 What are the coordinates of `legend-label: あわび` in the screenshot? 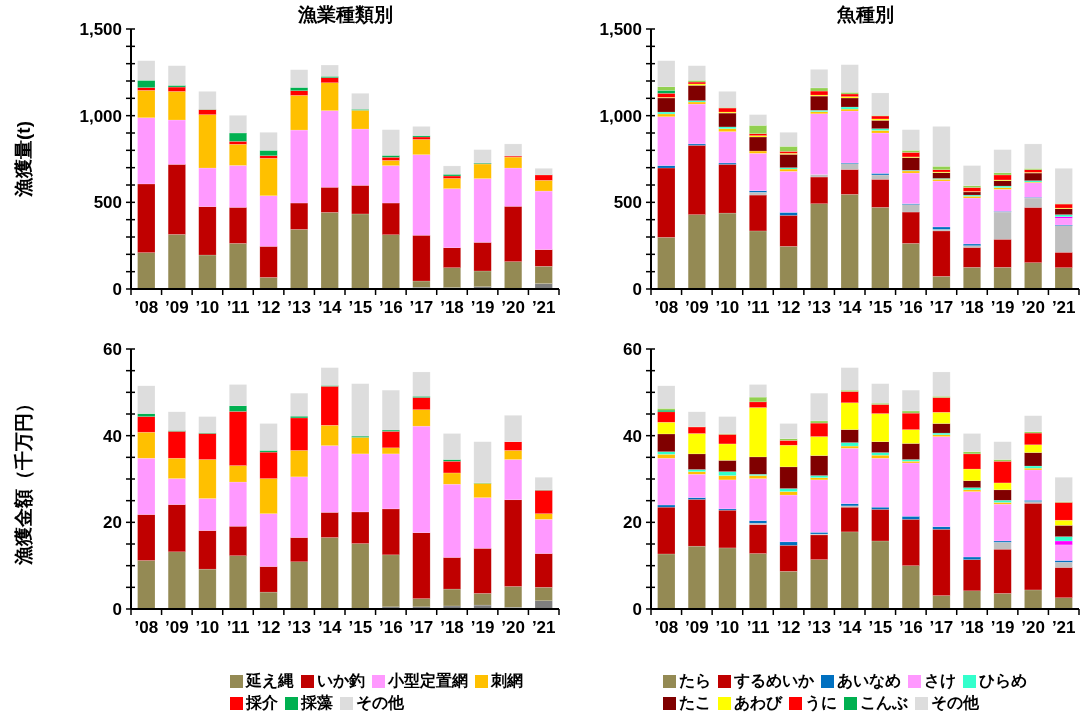 It's located at (758, 703).